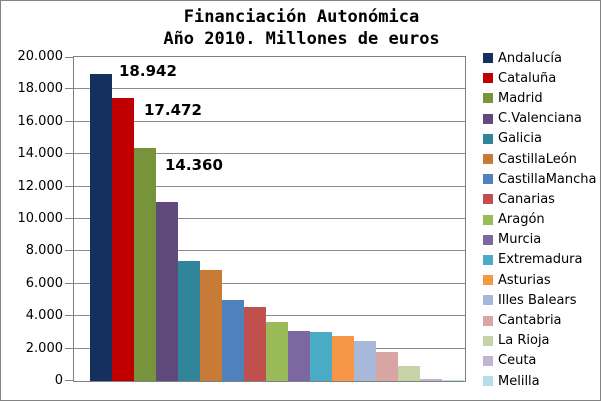 Image resolution: width=601 pixels, height=401 pixels. I want to click on legend-label: Illes Balears, so click(537, 300).